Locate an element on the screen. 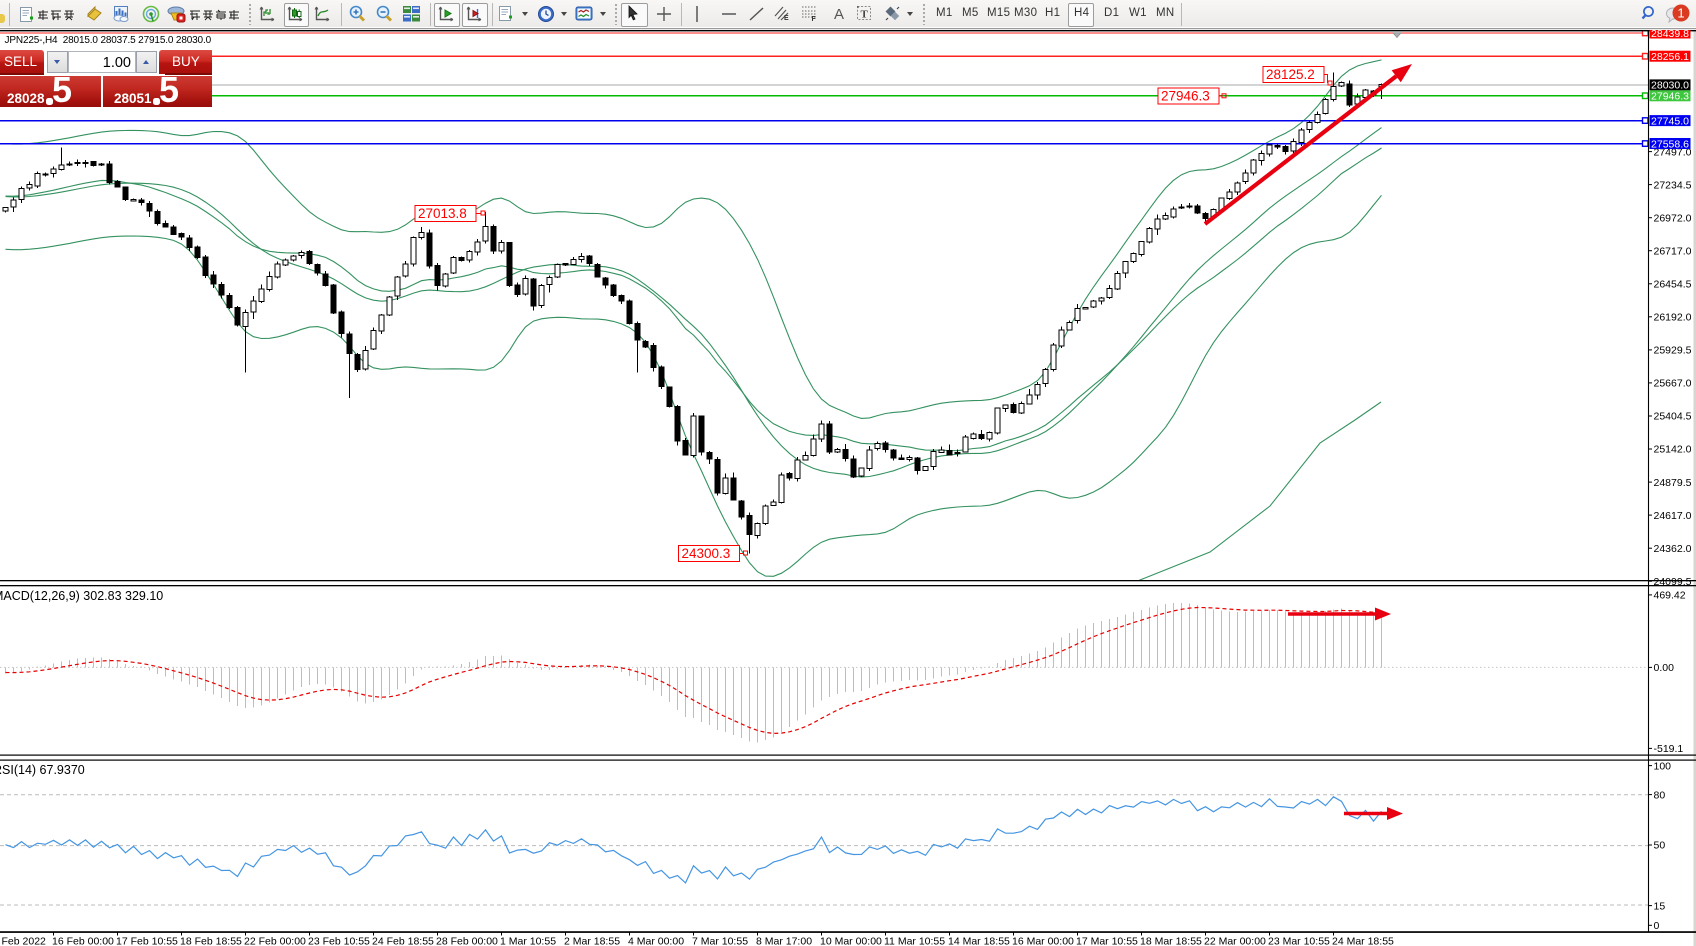 Image resolution: width=1696 pixels, height=946 pixels. svg-text: 0 is located at coordinates (1657, 926).